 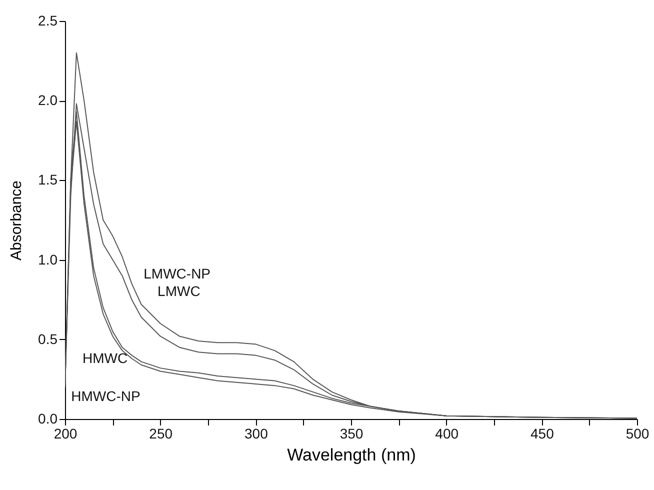 I want to click on y-axis-title: Absorbance, so click(x=17, y=220).